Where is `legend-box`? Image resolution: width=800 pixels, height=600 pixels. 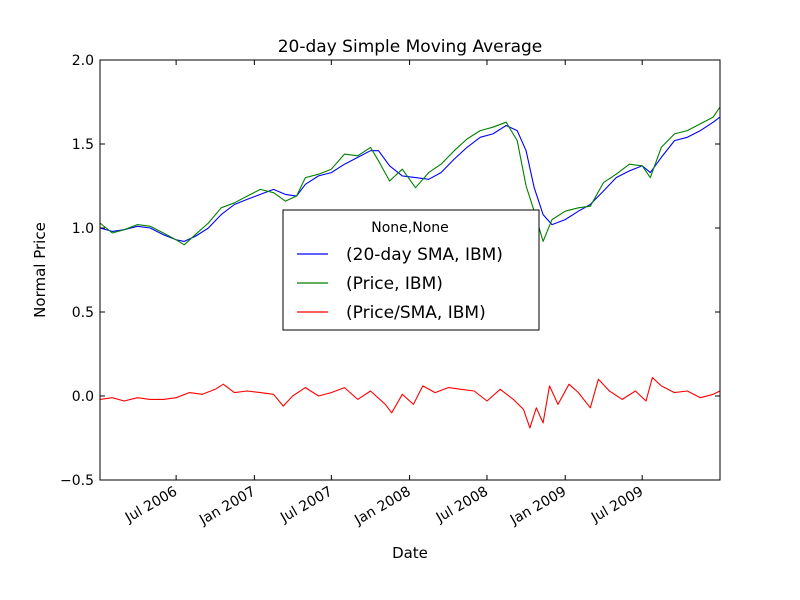 legend-box is located at coordinates (411, 270).